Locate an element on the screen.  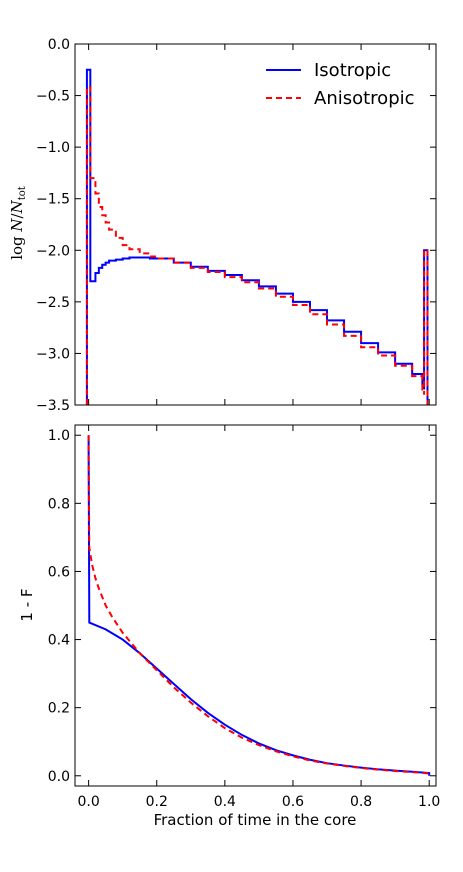
legend-label-isotropic: Isotropic is located at coordinates (352, 70).